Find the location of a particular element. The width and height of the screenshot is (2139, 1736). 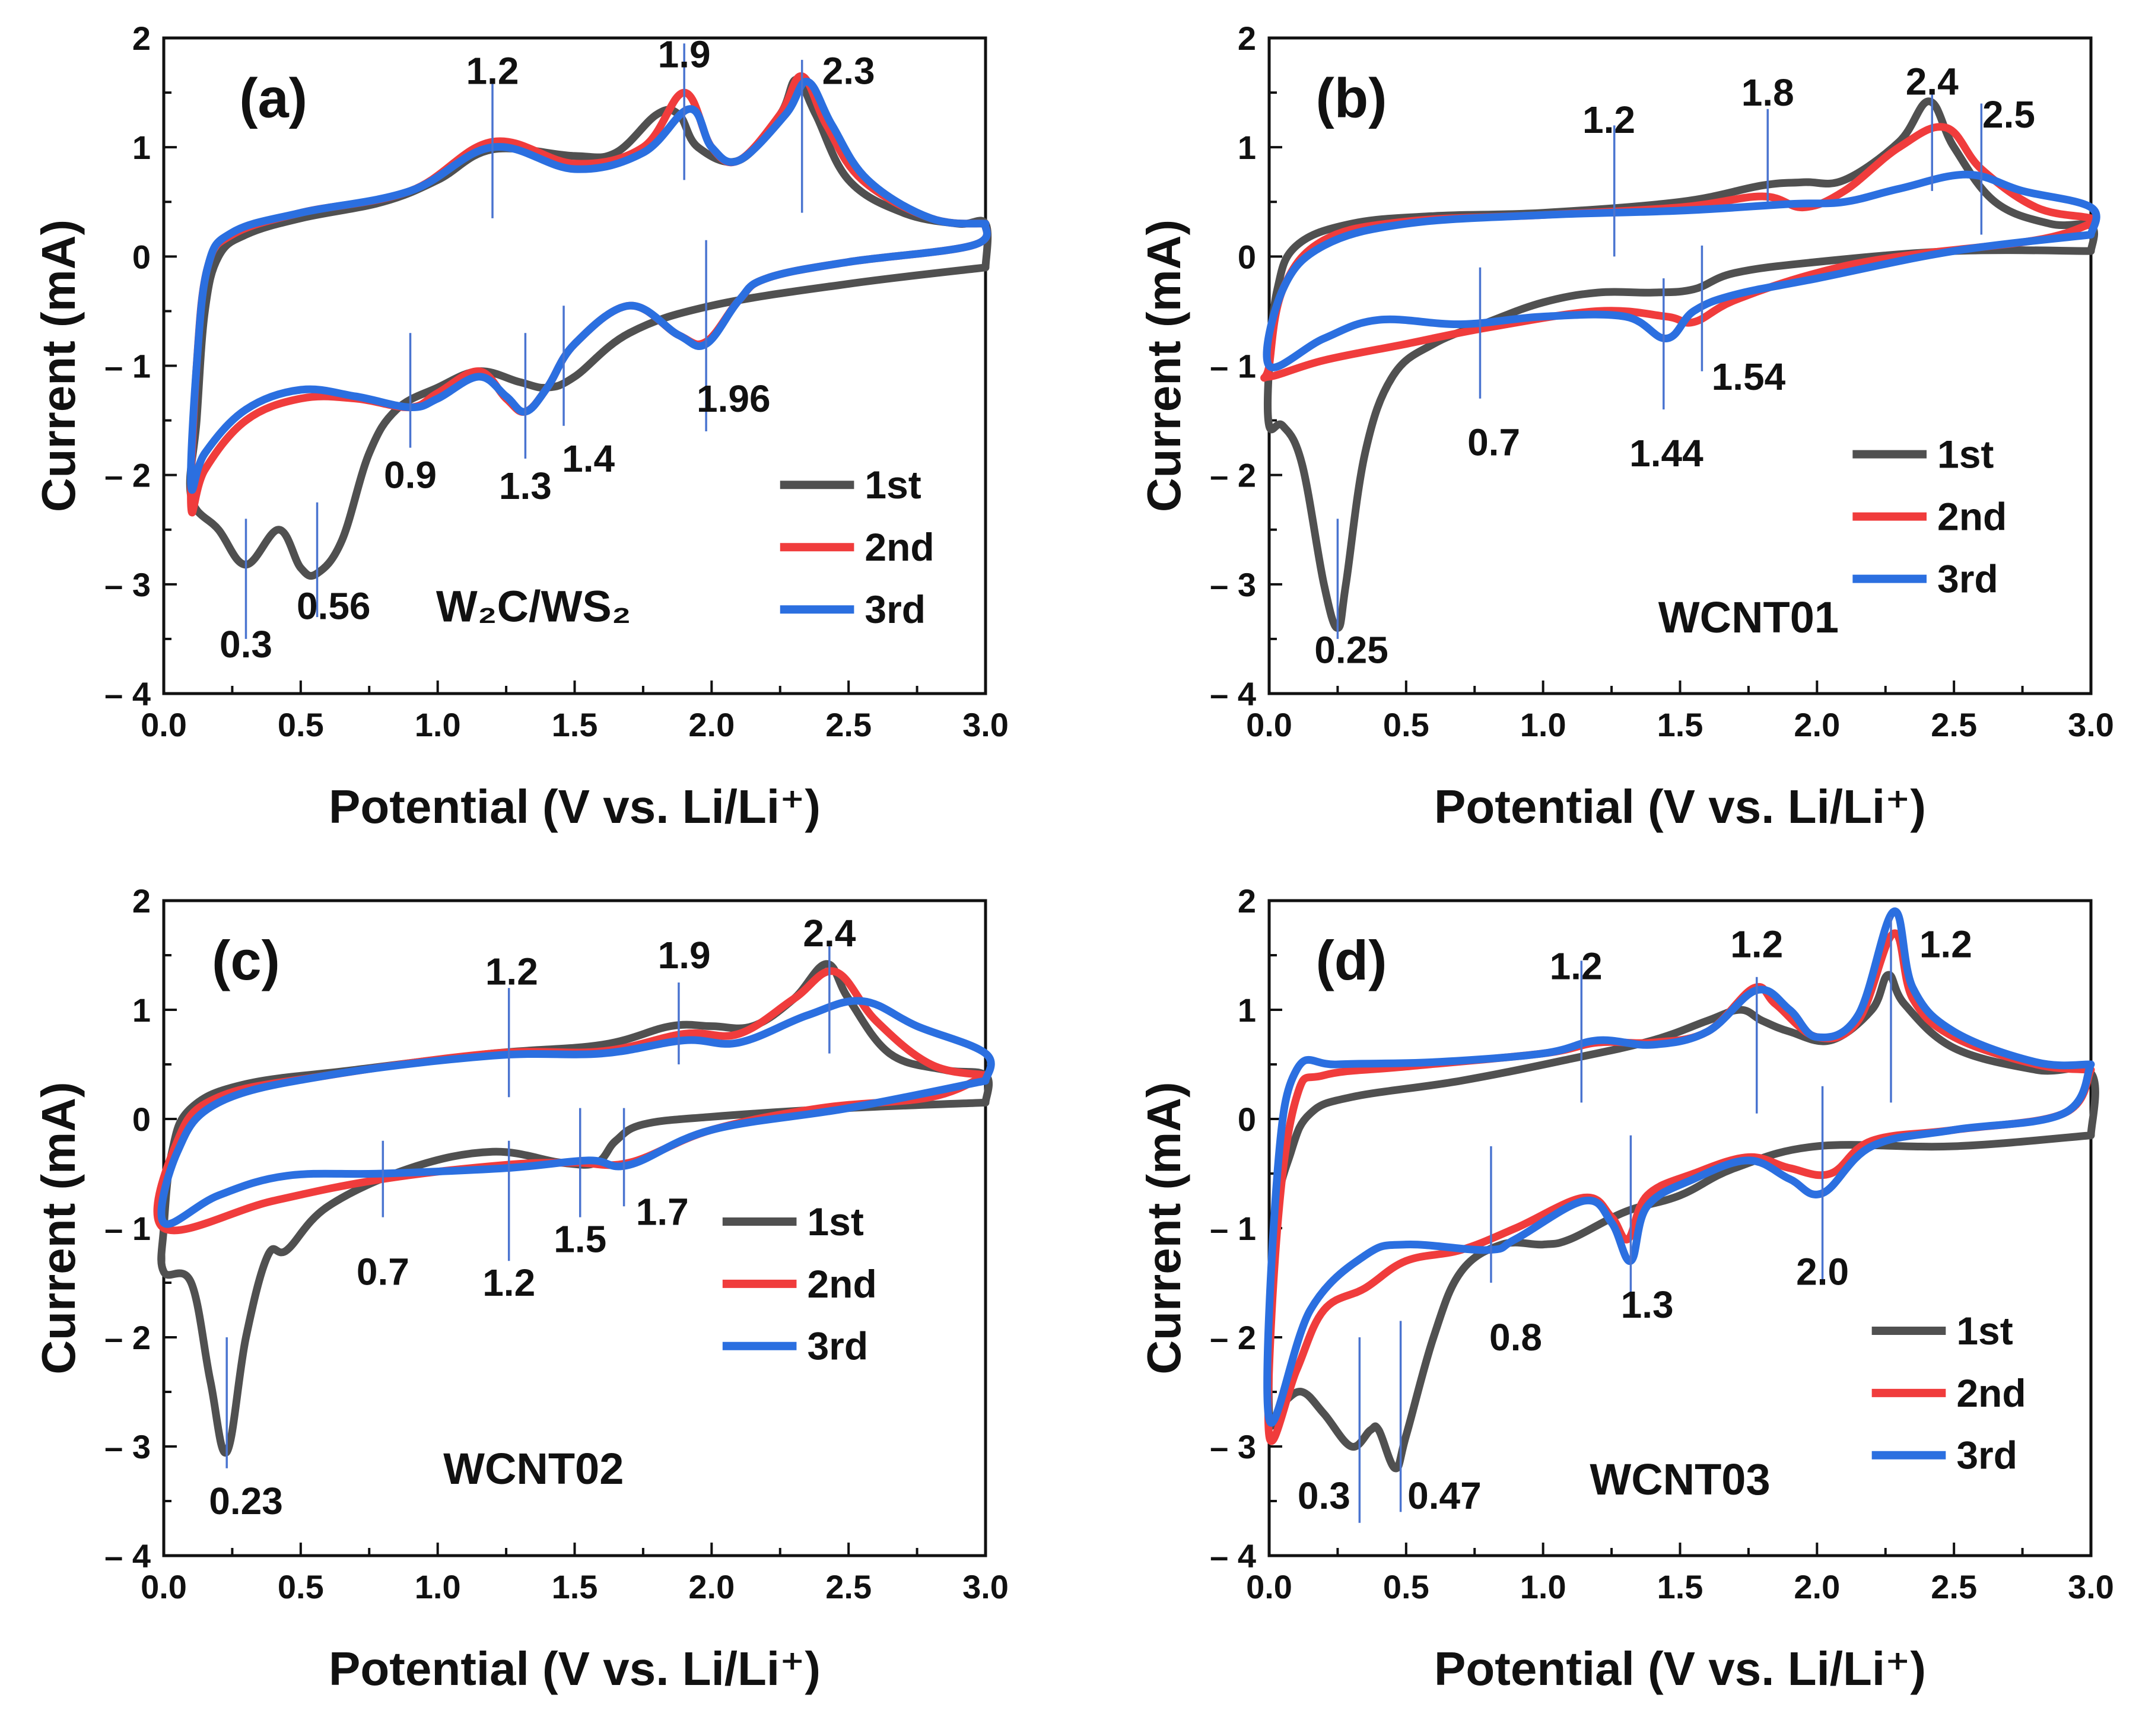

sample-label: W₂C/WS₂ is located at coordinates (533, 606).